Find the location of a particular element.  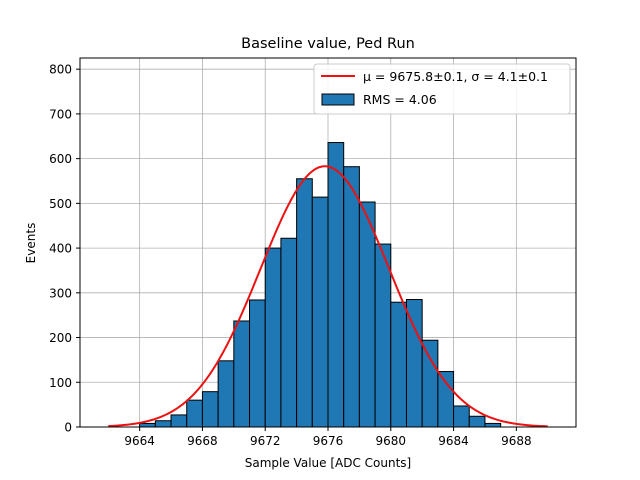

x-tick-label: 9664 is located at coordinates (139, 441).